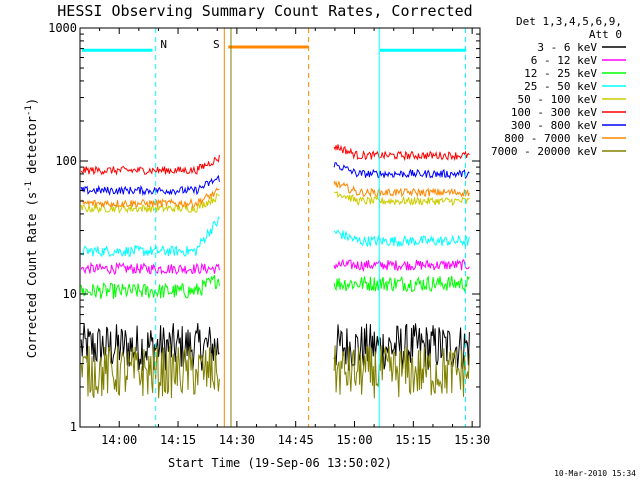 Image resolution: width=640 pixels, height=480 pixels. I want to click on legend-label: 50 - 100 keV, so click(558, 99).